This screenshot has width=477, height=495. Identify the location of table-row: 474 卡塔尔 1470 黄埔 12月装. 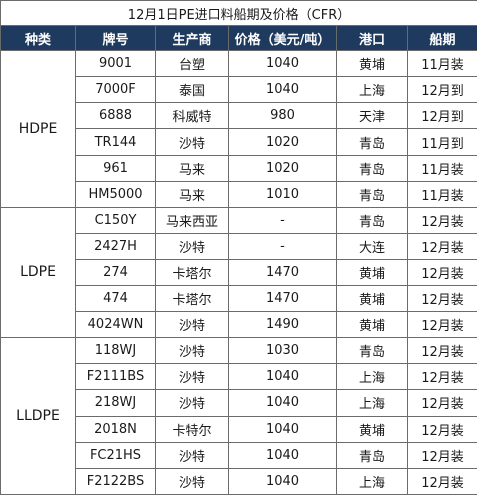
(239, 299).